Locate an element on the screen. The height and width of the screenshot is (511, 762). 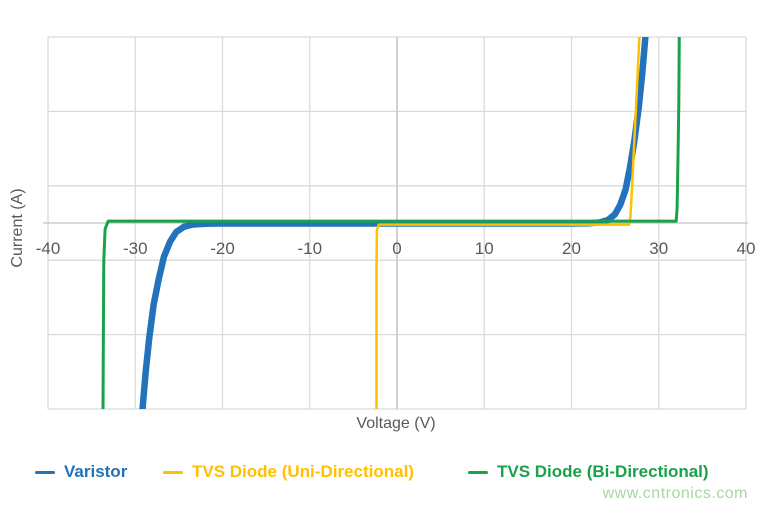
tvs-bi-legend-dash-icon is located at coordinates (478, 472).